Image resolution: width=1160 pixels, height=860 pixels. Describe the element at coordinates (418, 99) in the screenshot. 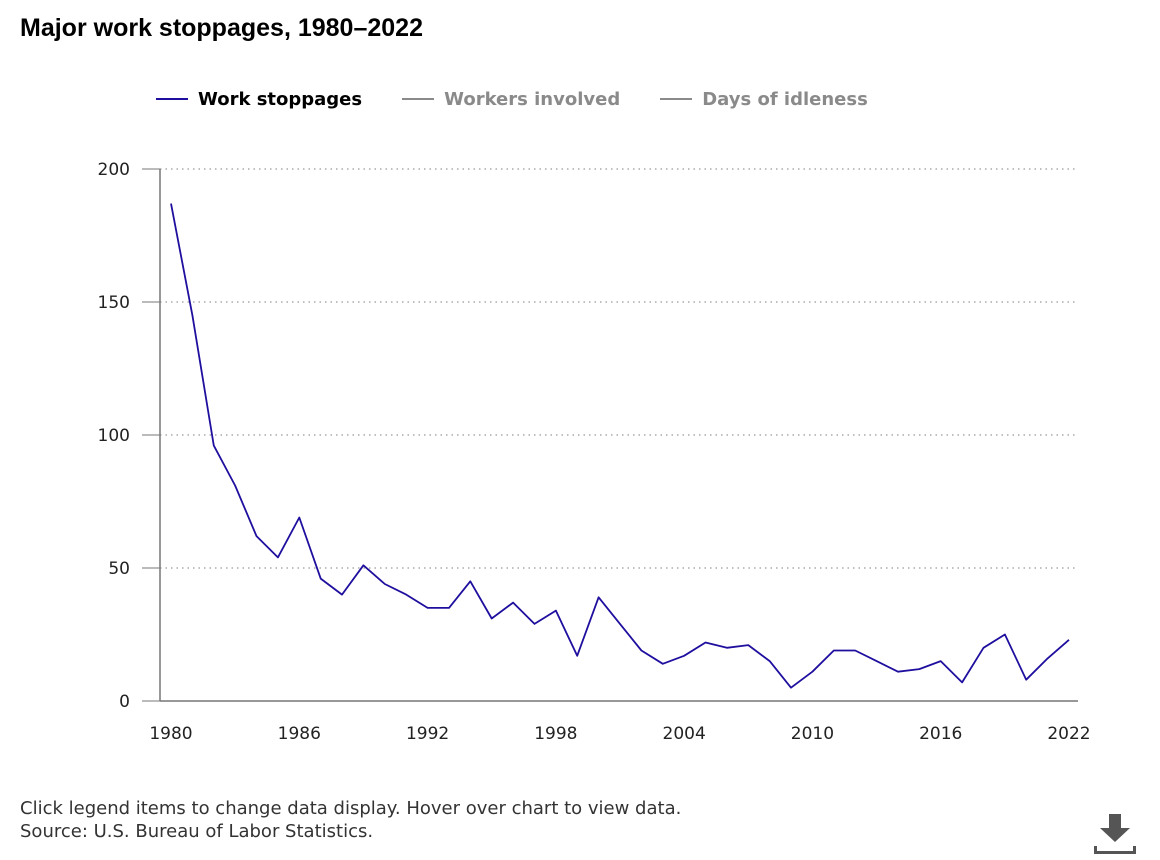

I see `legend-swatch-workers-involved` at that location.